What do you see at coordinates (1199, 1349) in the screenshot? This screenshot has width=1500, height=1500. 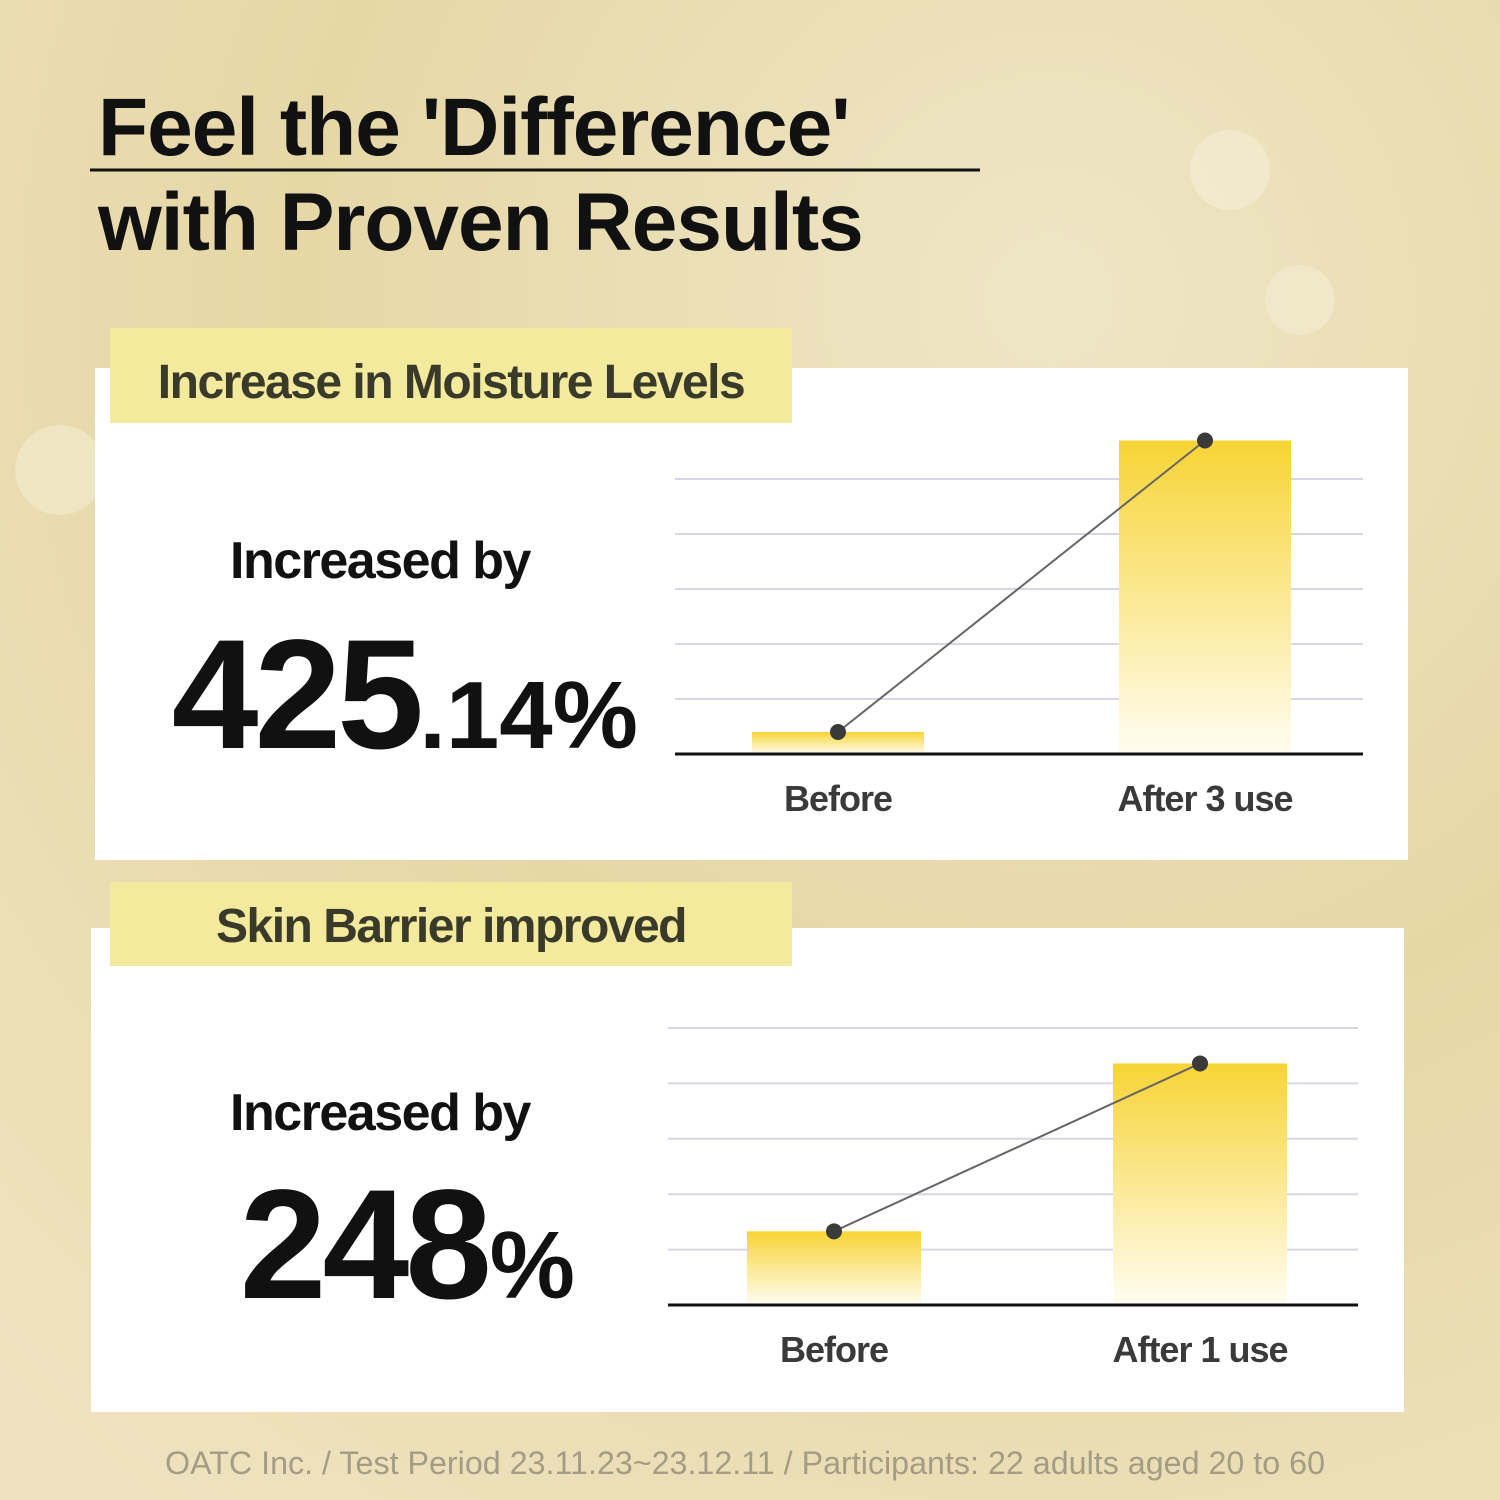 I see `x-tick-label: After 1 use` at bounding box center [1199, 1349].